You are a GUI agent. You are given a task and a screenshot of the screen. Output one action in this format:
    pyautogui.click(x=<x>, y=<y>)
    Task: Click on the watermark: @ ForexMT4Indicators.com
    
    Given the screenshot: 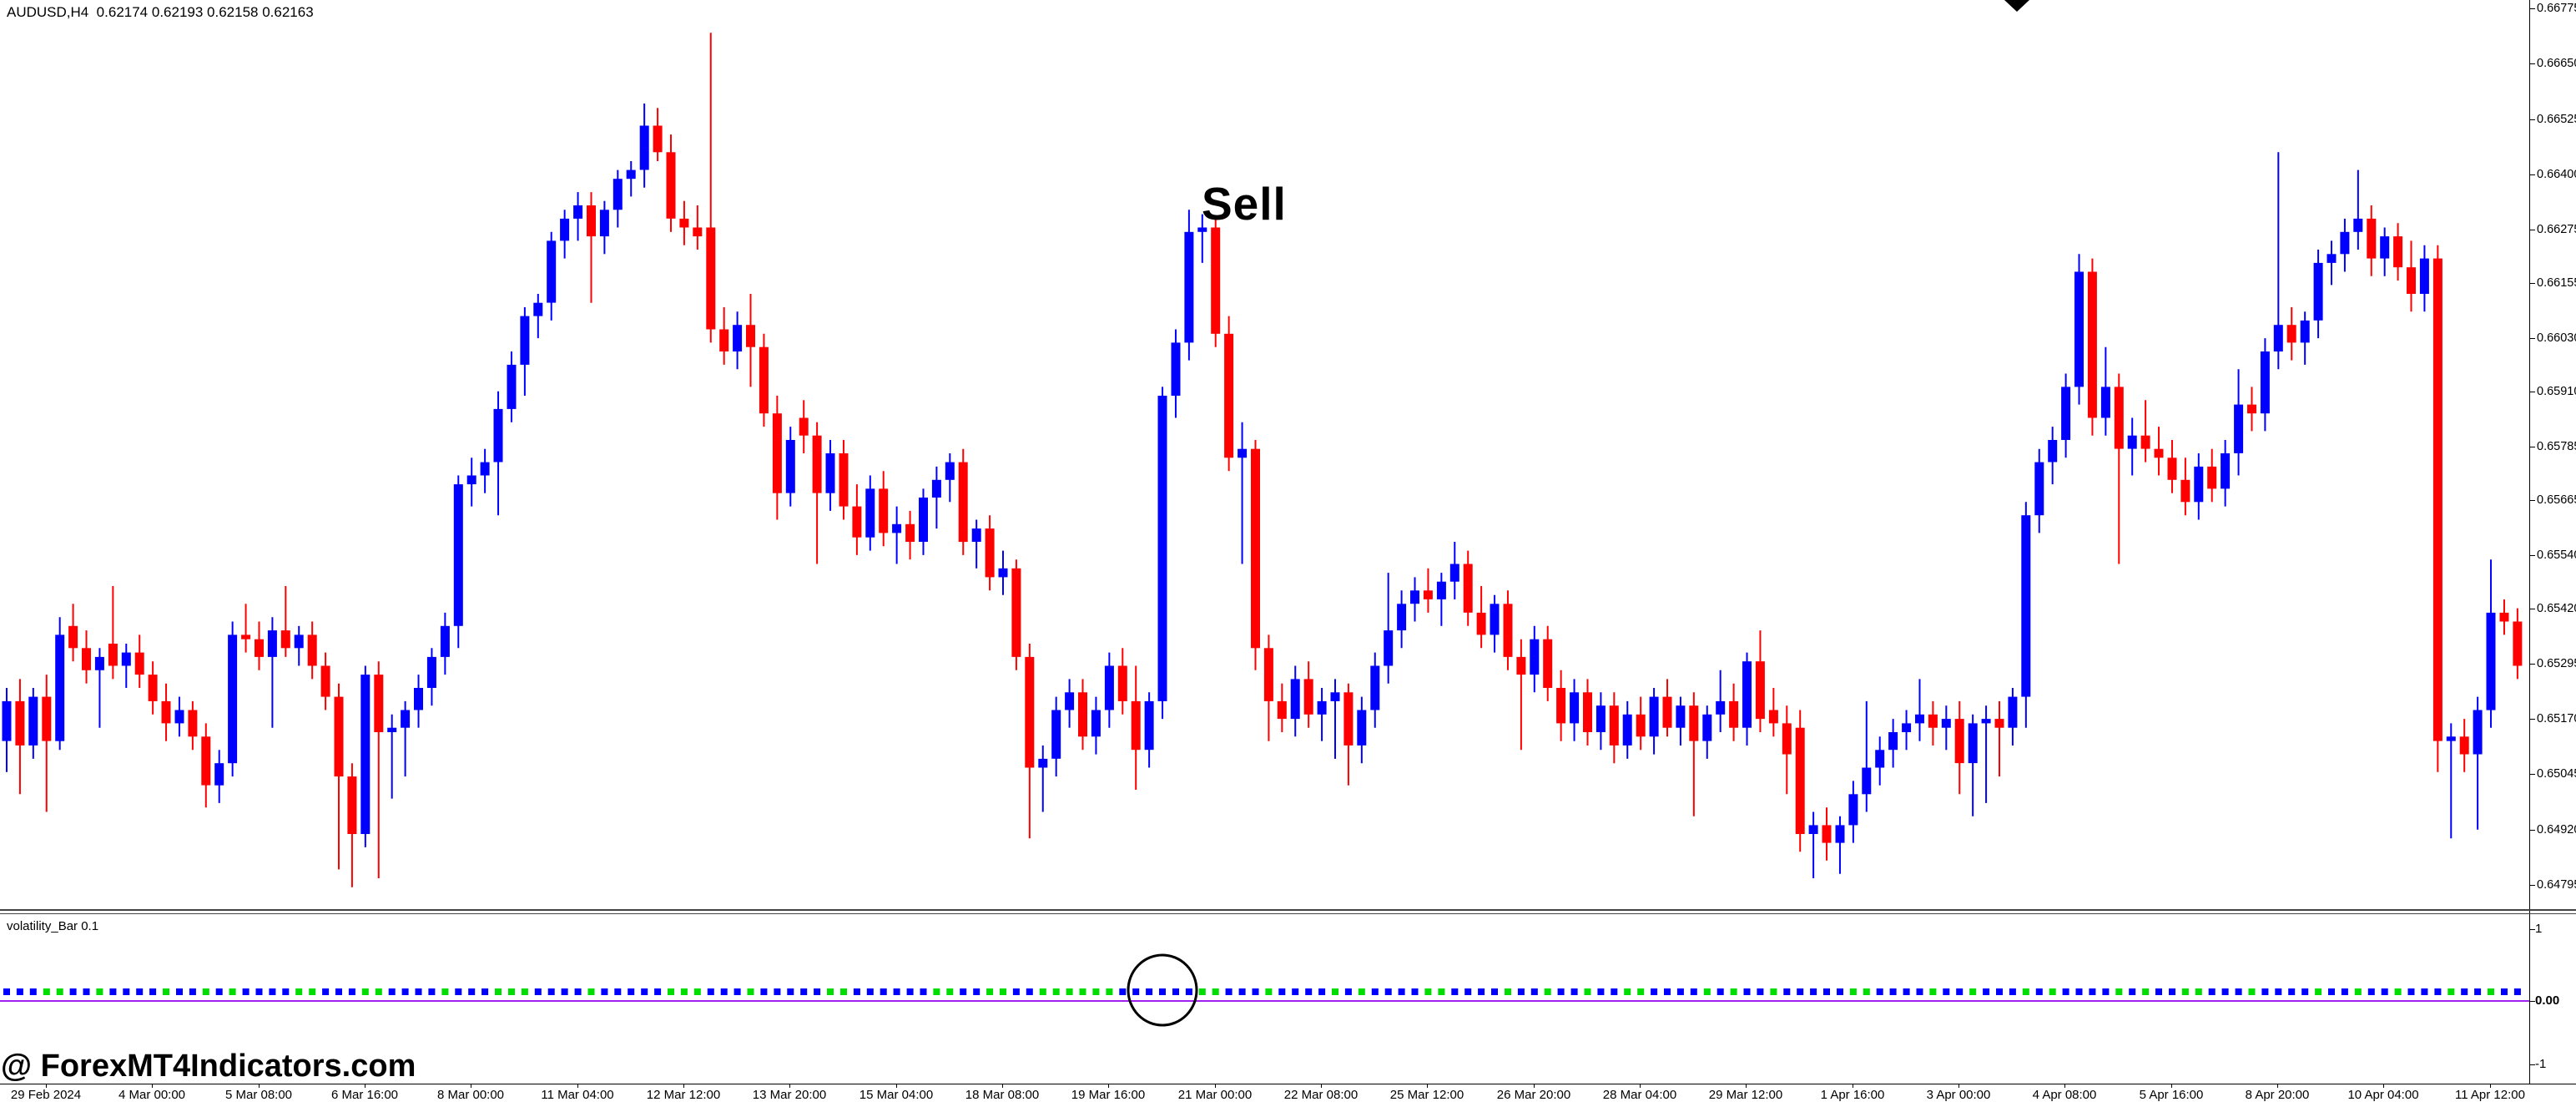 What is the action you would take?
    pyautogui.click(x=208, y=1066)
    